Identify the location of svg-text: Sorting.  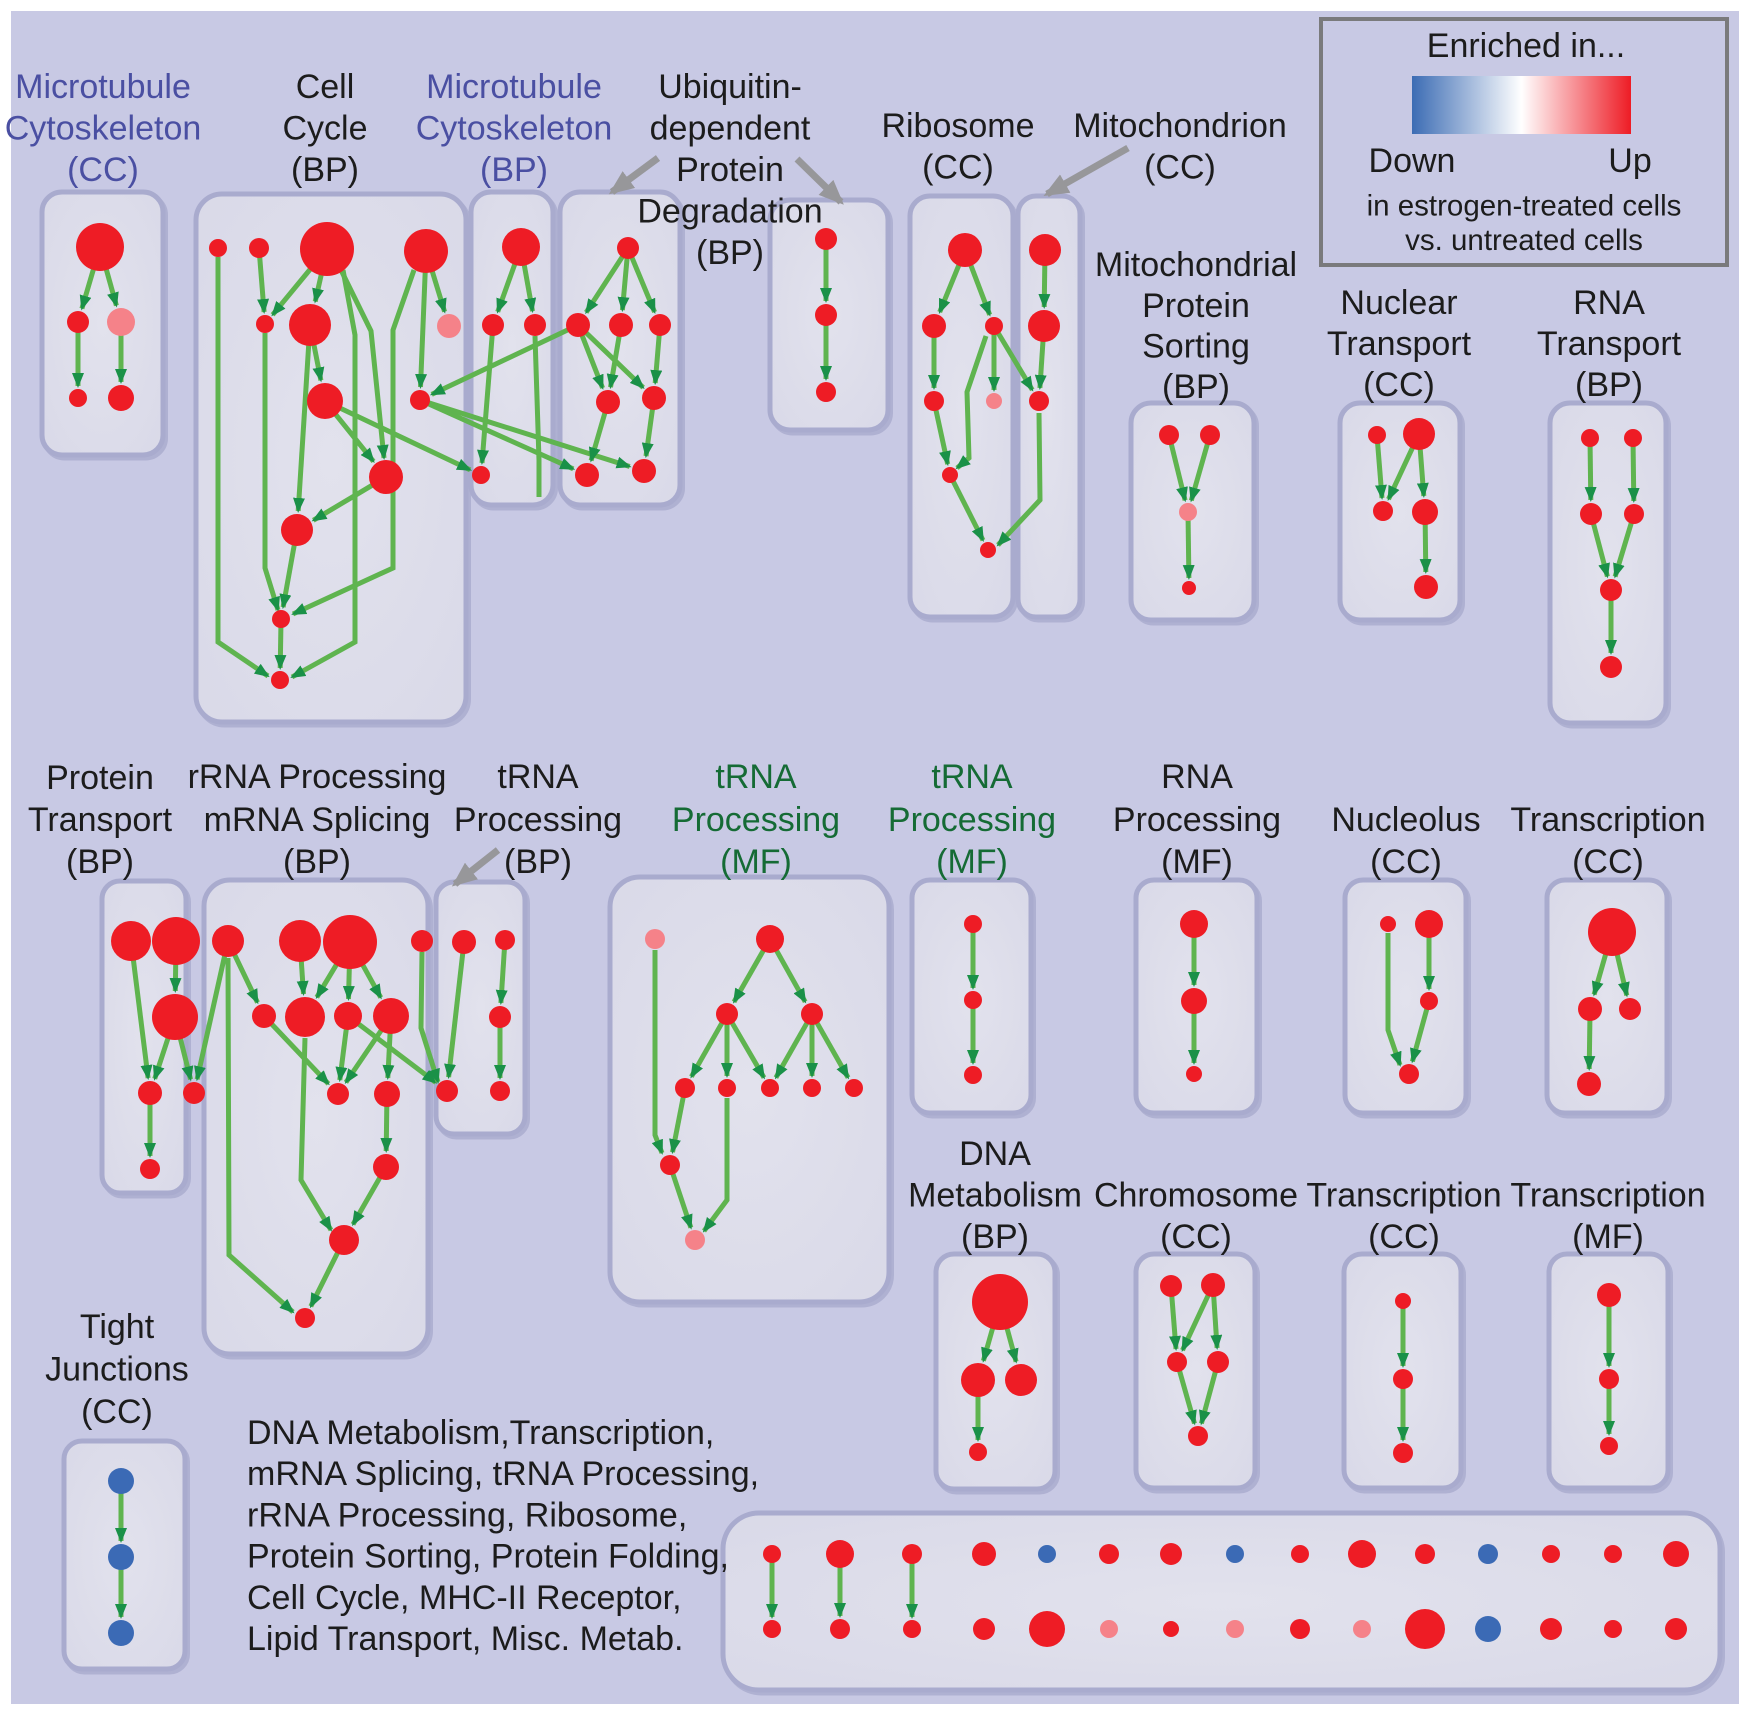
(1196, 347).